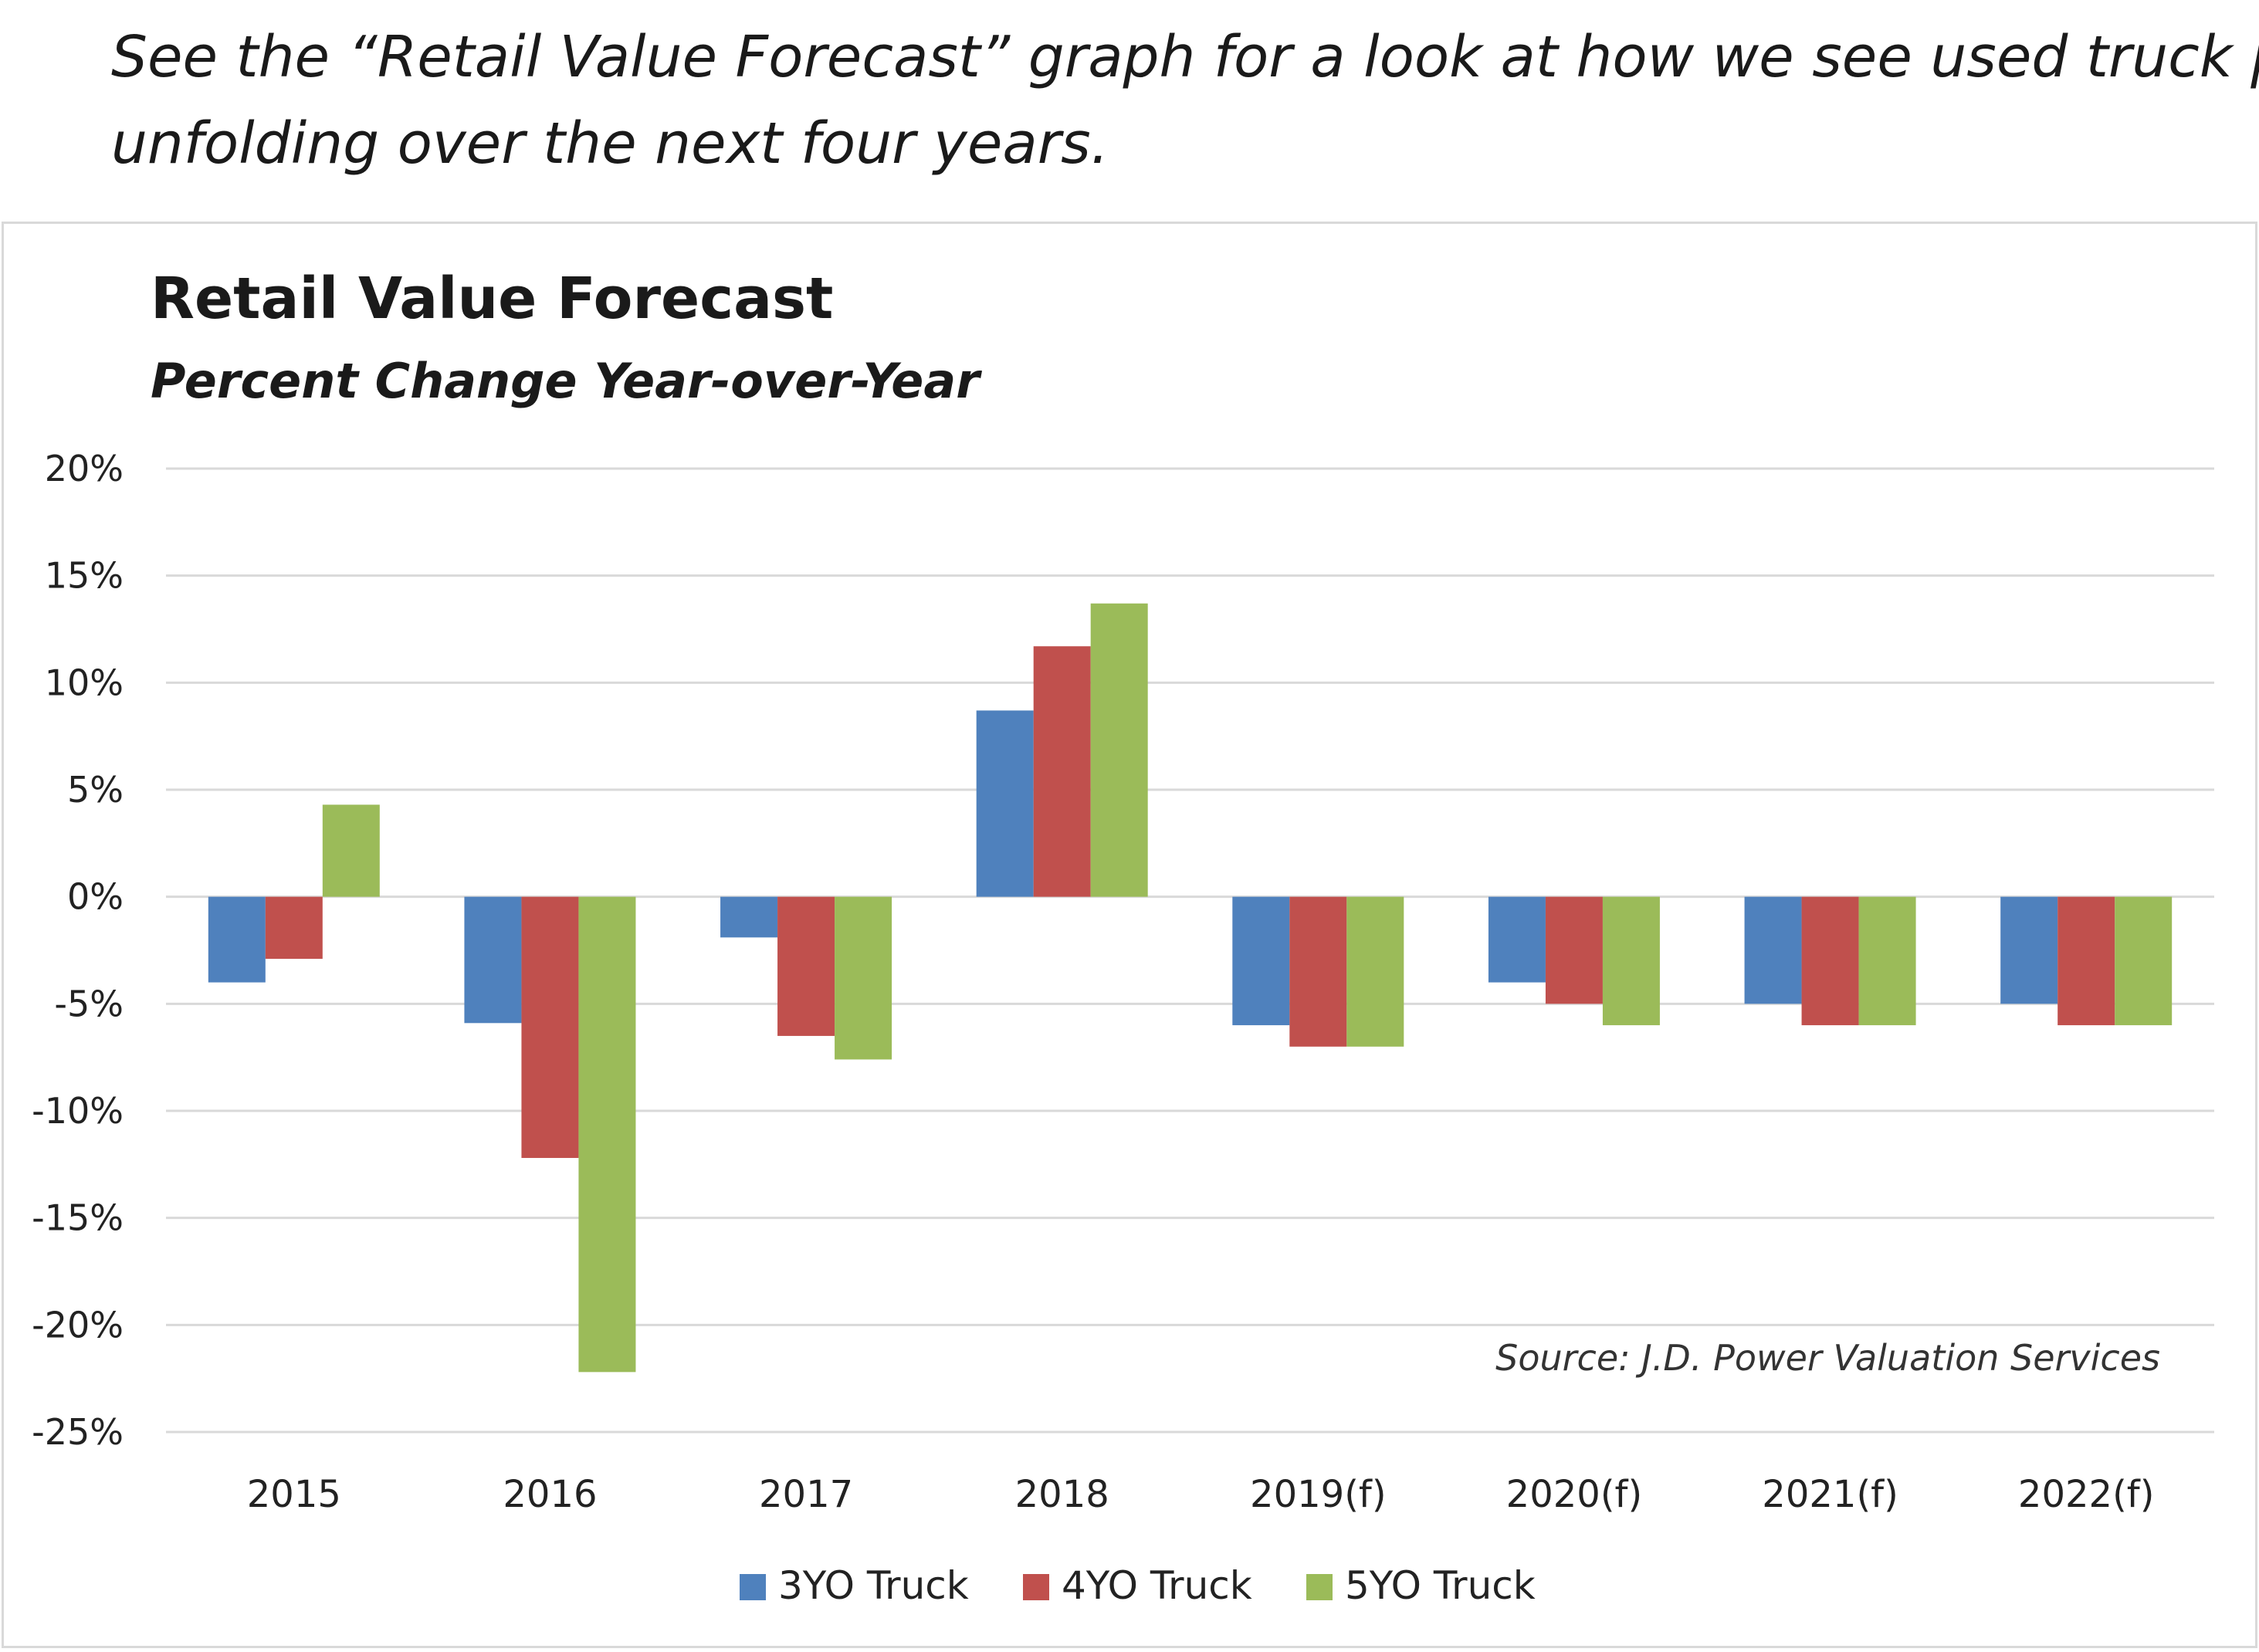  What do you see at coordinates (1062, 1494) in the screenshot?
I see `x-tick-label: 2018` at bounding box center [1062, 1494].